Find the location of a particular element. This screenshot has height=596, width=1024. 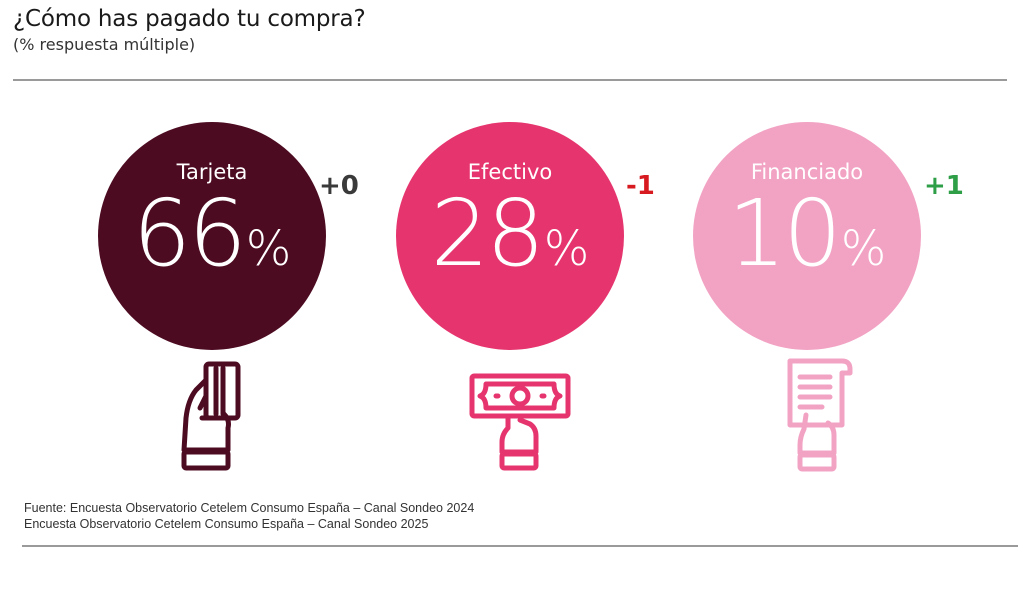

efectivo-label: Efectivo is located at coordinates (510, 172).